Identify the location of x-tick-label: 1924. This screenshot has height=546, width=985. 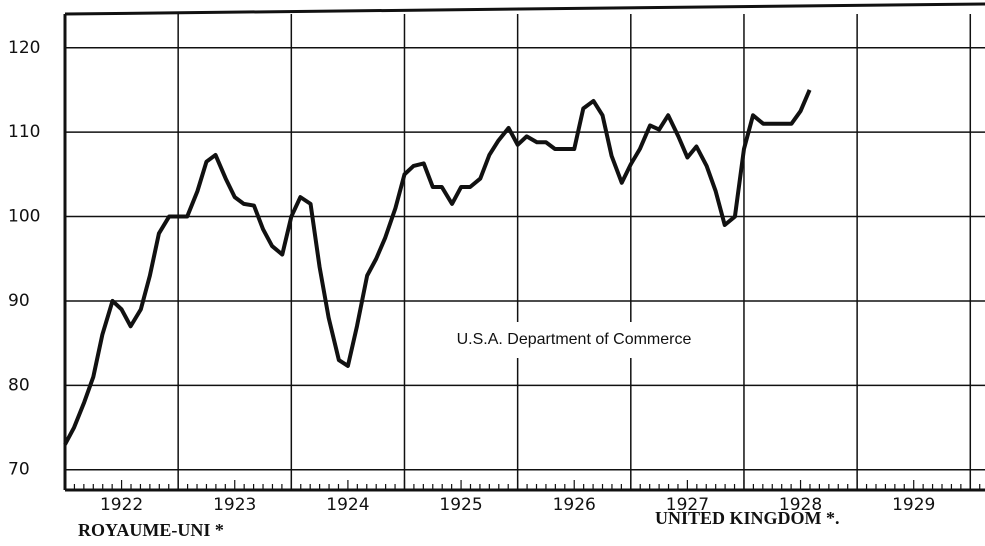
(347, 505).